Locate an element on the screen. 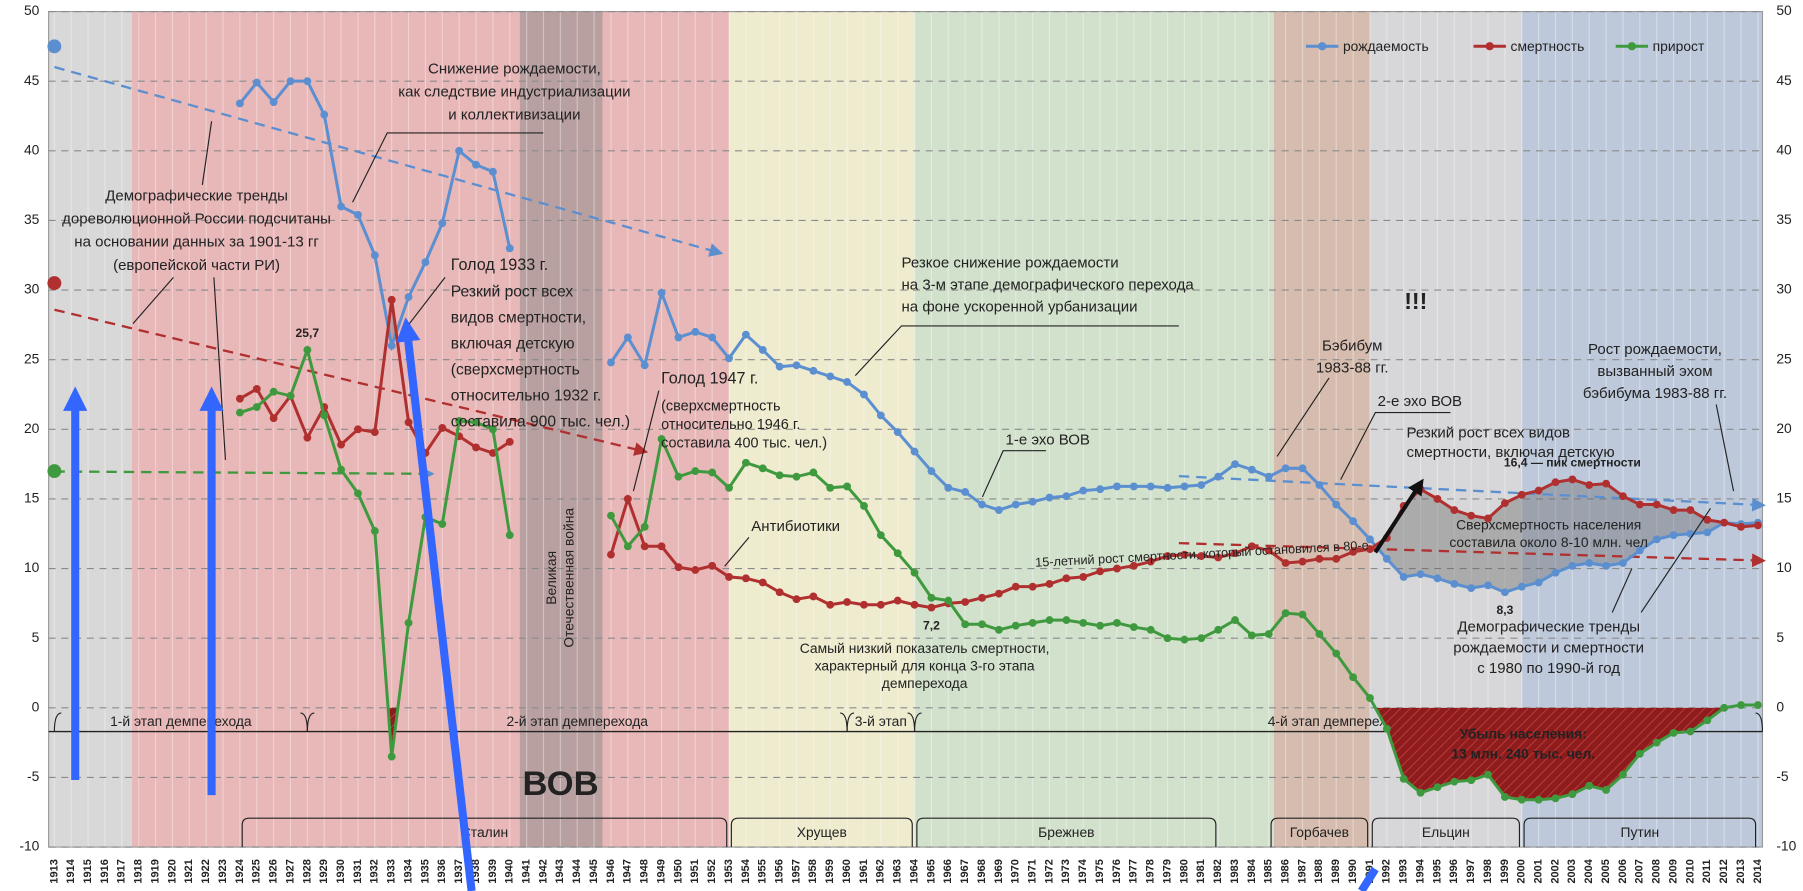  x-tick-label: 1933 is located at coordinates (392, 871).